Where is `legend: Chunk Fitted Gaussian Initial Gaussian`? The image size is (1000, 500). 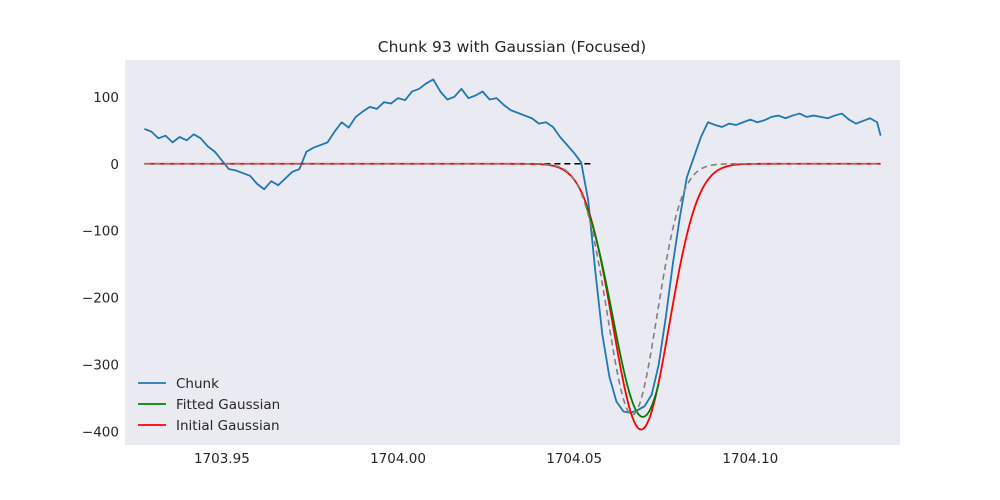
legend: Chunk Fitted Gaussian Initial Gaussian is located at coordinates (209, 405).